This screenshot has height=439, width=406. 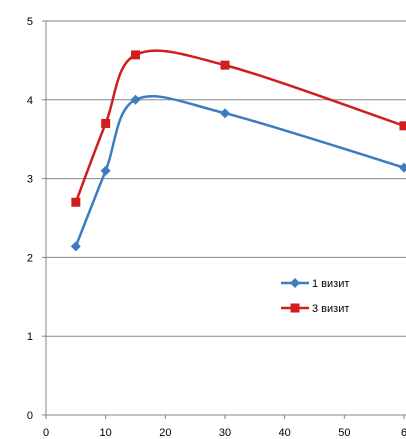 What do you see at coordinates (344, 433) in the screenshot?
I see `x-tick-label-5: 50` at bounding box center [344, 433].